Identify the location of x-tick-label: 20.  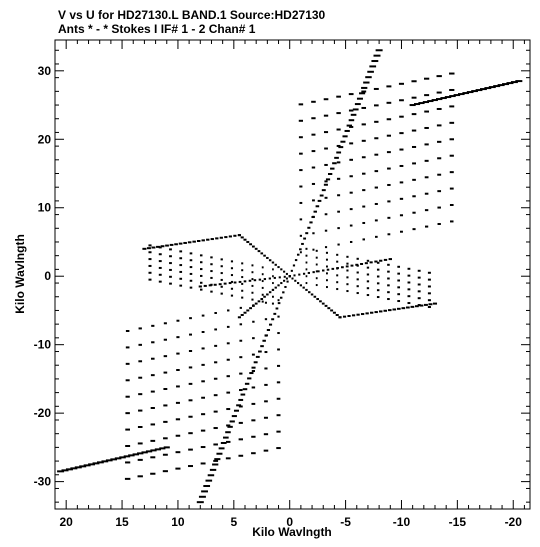
(66, 522).